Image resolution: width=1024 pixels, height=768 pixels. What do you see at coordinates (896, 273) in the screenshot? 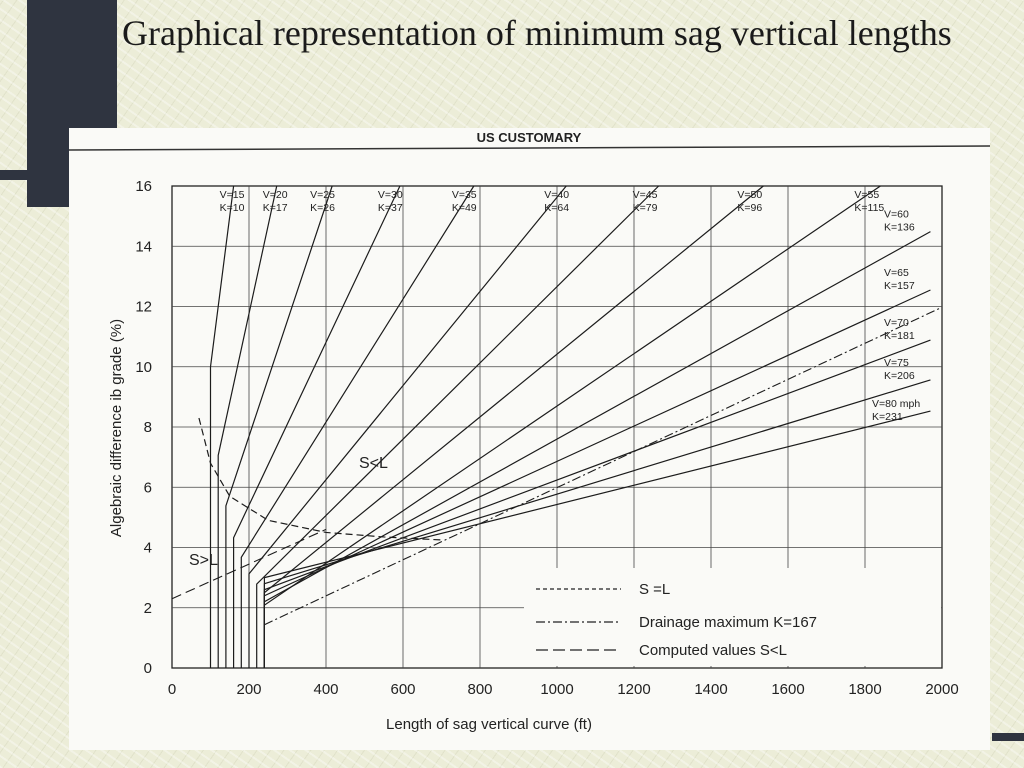
I see `speed-label: V=65` at bounding box center [896, 273].